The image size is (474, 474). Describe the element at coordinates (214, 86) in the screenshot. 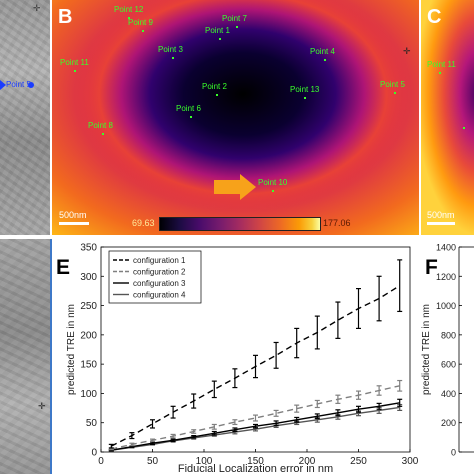

I see `point-label-p2: Point 2` at that location.